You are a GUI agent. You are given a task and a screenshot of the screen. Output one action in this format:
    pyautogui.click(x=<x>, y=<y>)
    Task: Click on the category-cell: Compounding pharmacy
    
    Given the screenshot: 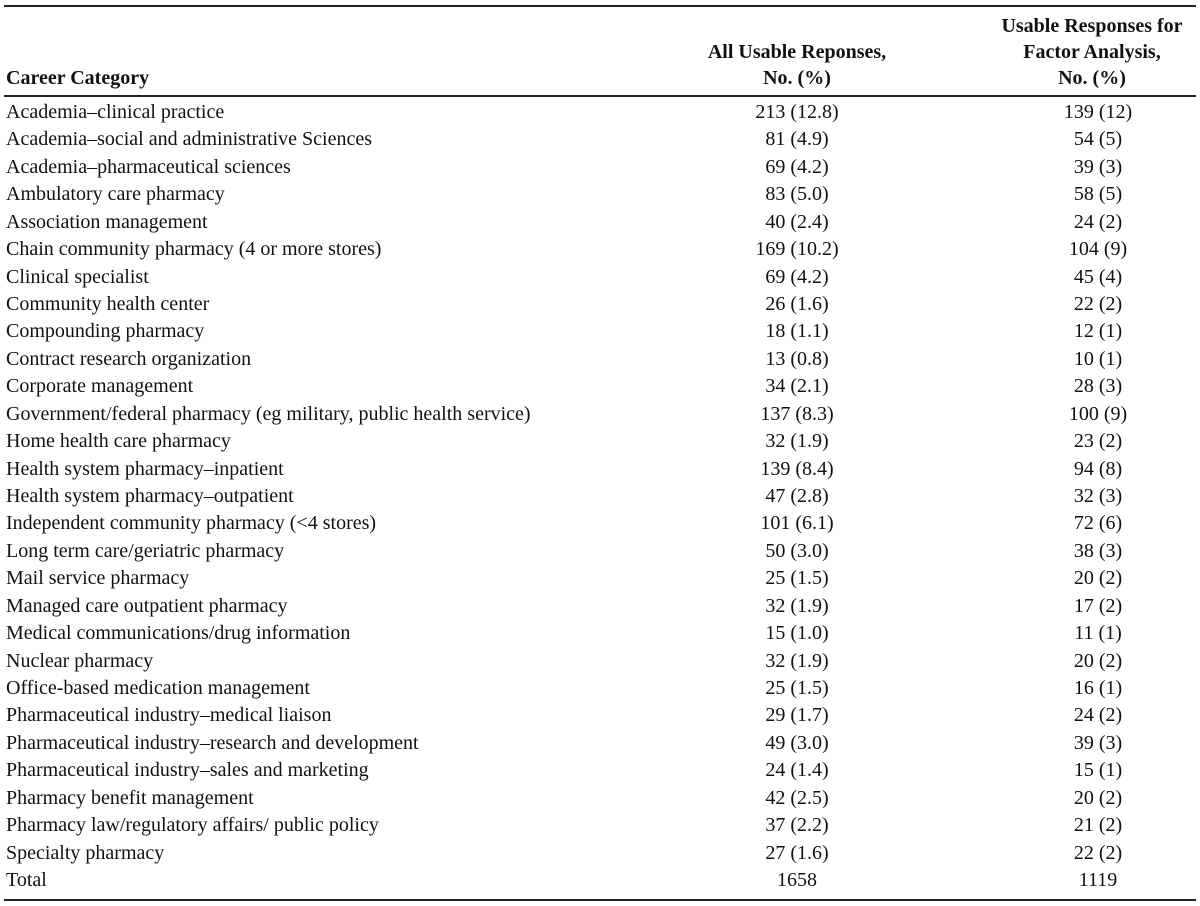 What is the action you would take?
    pyautogui.click(x=105, y=331)
    